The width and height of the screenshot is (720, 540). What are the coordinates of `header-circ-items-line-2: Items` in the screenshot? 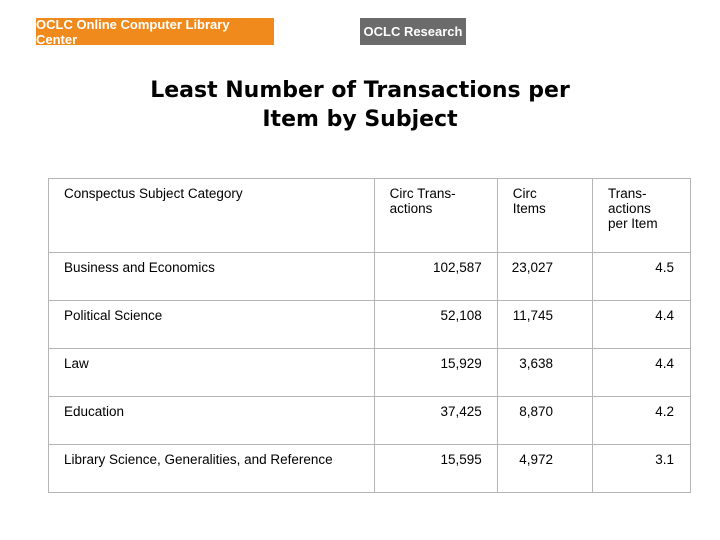 It's located at (529, 208).